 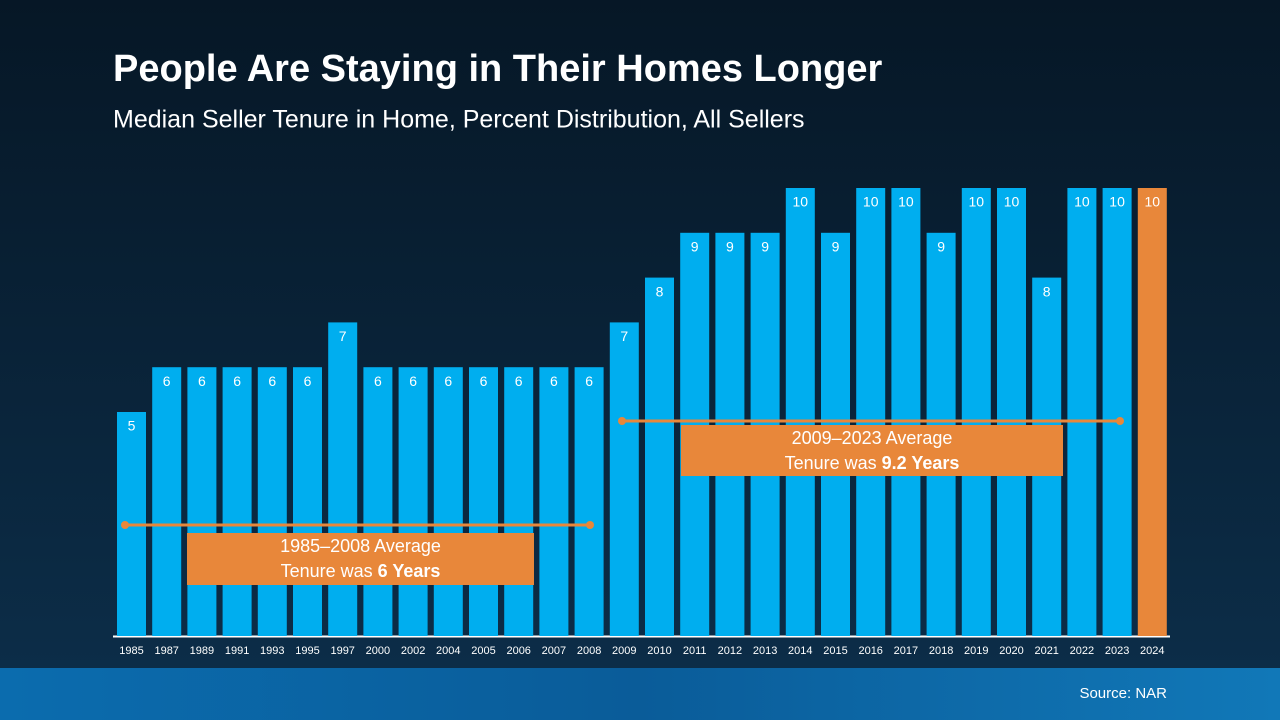 What do you see at coordinates (976, 651) in the screenshot?
I see `x-tick-label: 2019` at bounding box center [976, 651].